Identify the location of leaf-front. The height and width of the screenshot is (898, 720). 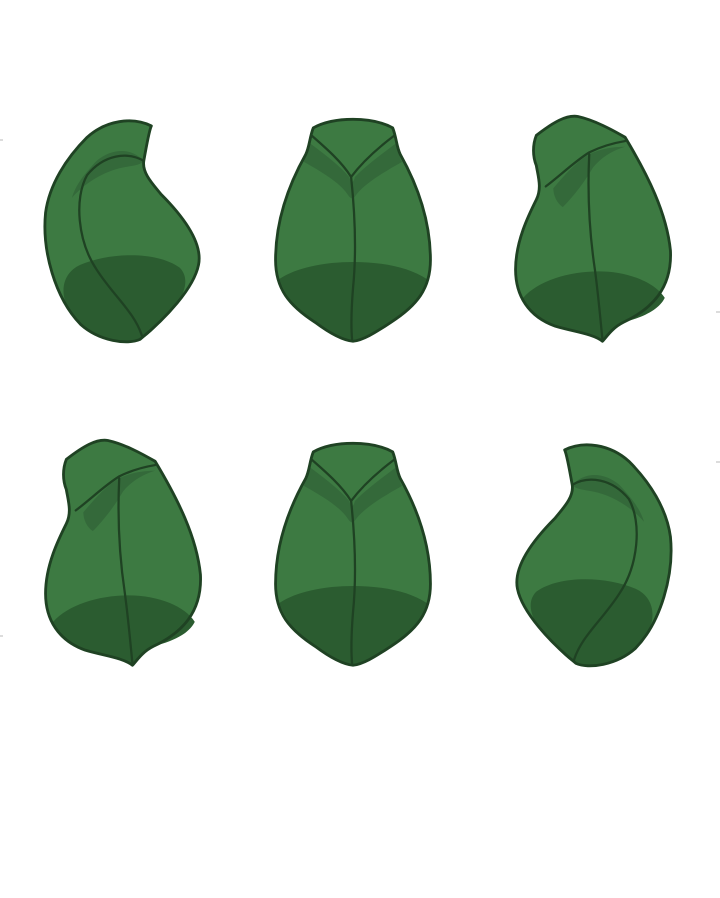
(353, 230).